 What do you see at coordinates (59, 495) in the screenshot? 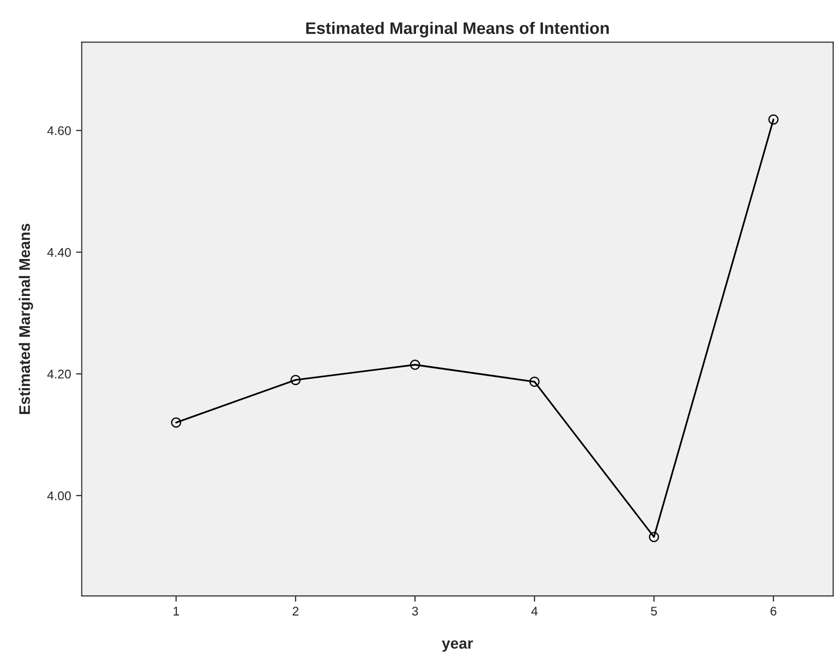
I see `y-tick-label: 4.00` at bounding box center [59, 495].